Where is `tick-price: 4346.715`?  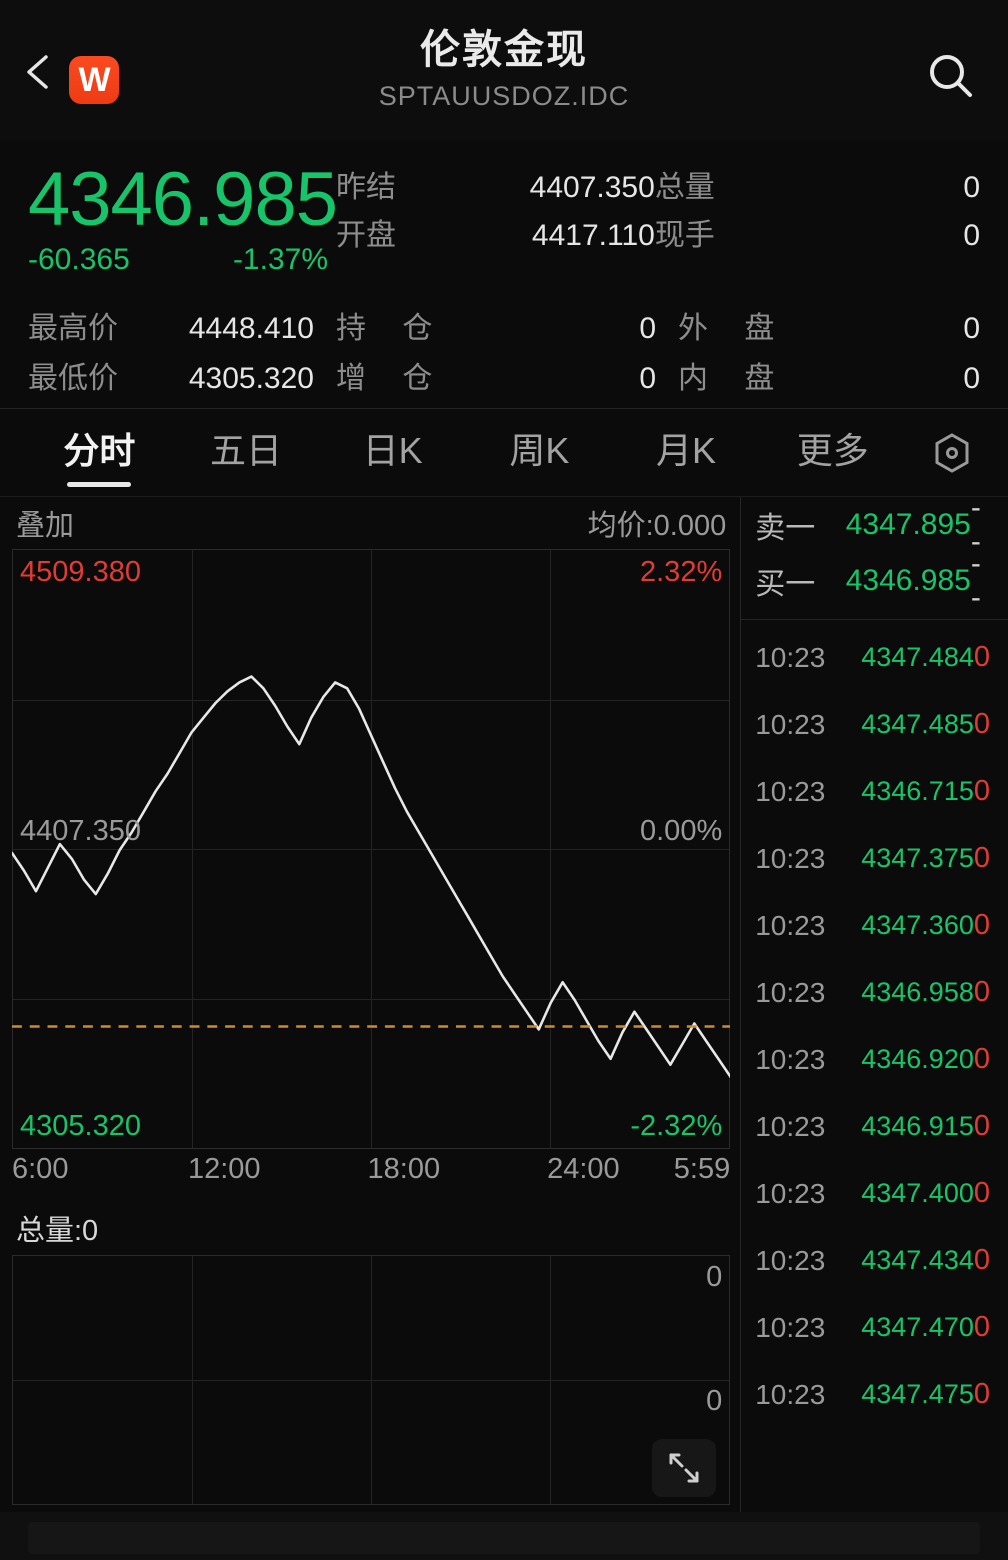 tick-price: 4346.715 is located at coordinates (917, 791).